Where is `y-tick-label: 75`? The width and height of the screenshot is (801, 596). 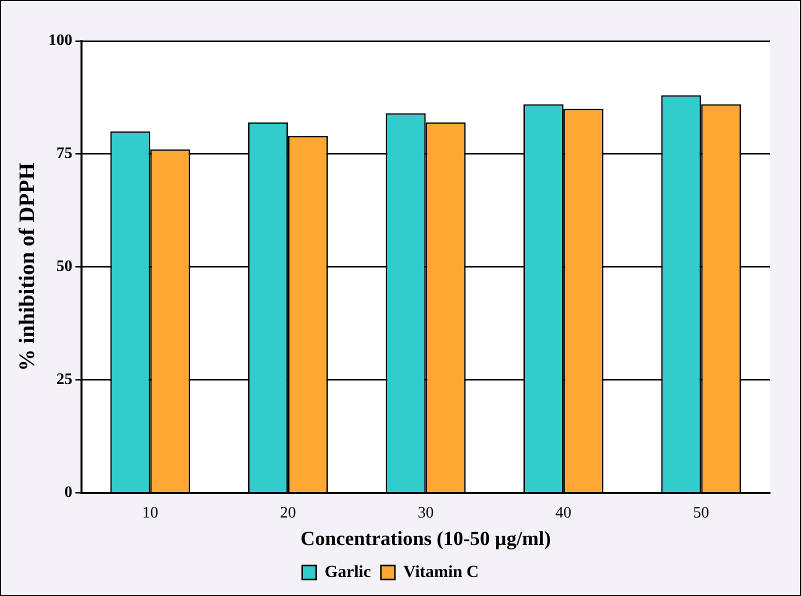
y-tick-label: 75 is located at coordinates (64, 153).